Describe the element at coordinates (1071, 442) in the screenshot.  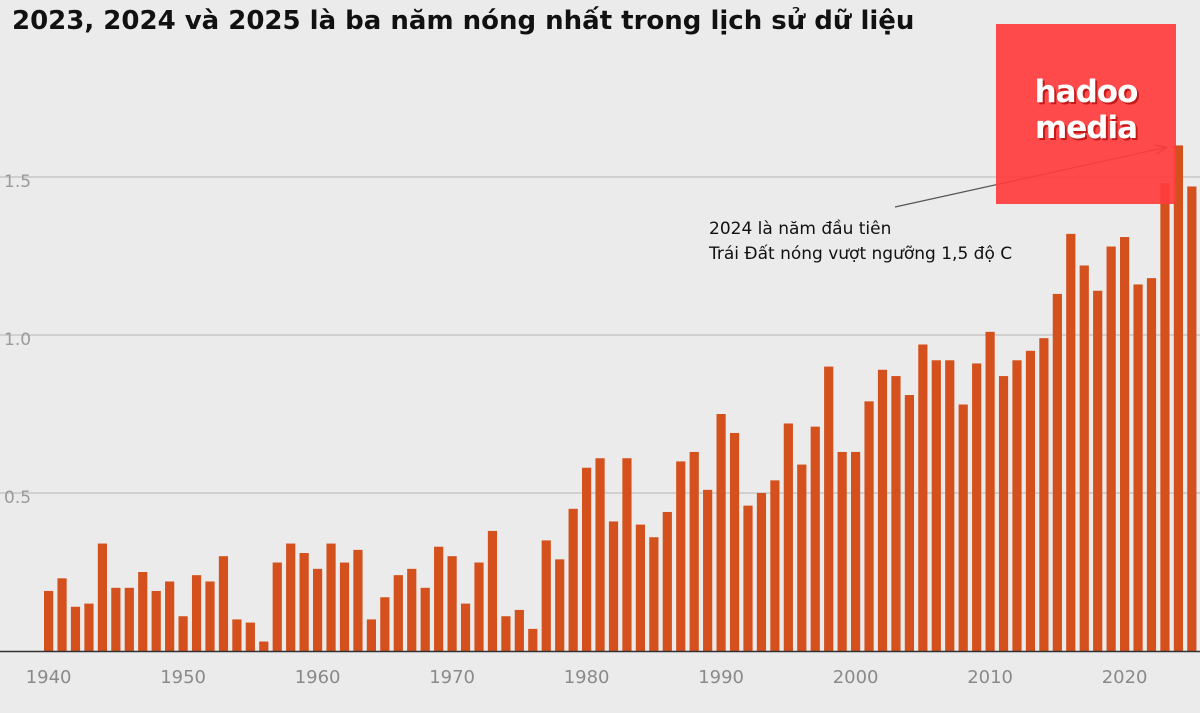
I see `bar-2016` at that location.